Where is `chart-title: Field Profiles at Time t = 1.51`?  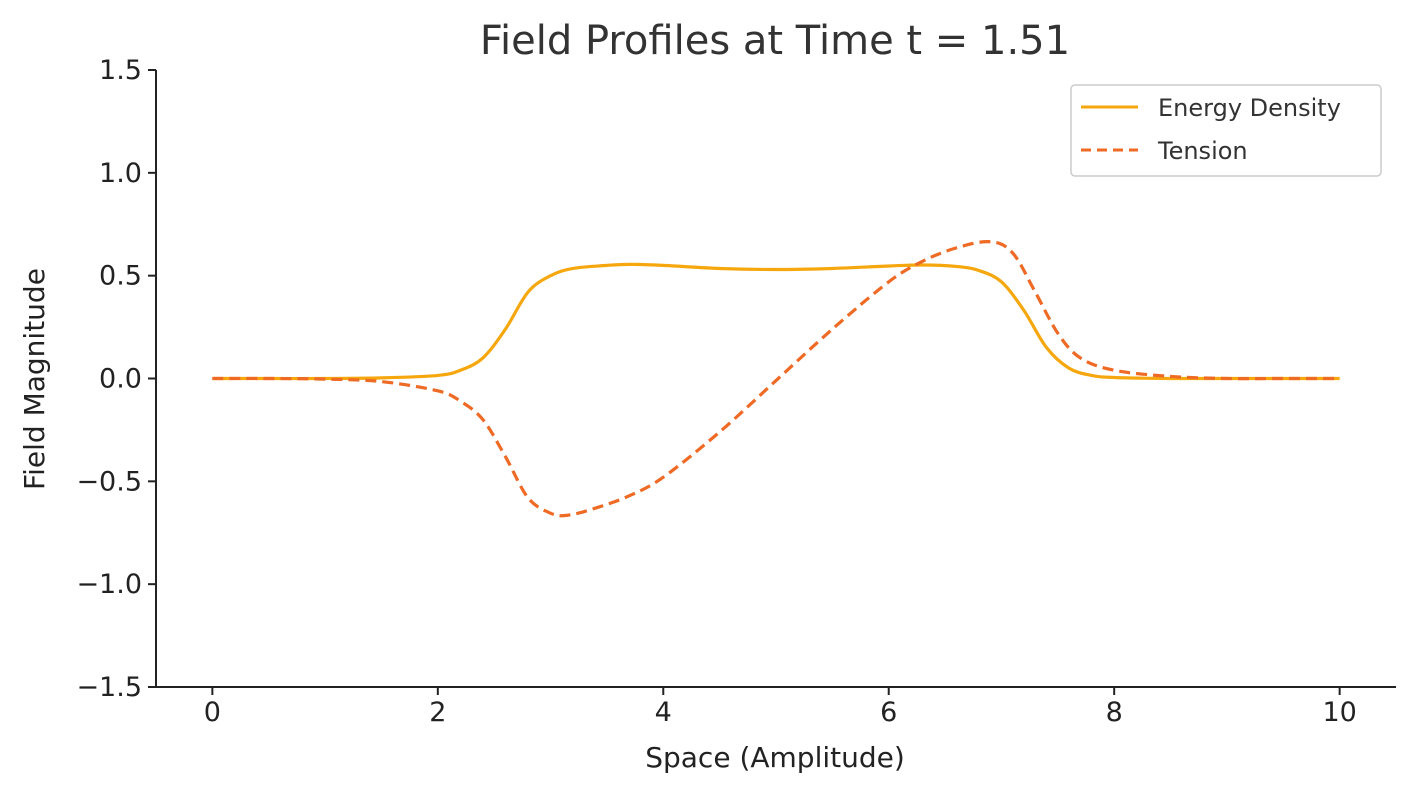 chart-title: Field Profiles at Time t = 1.51 is located at coordinates (775, 41).